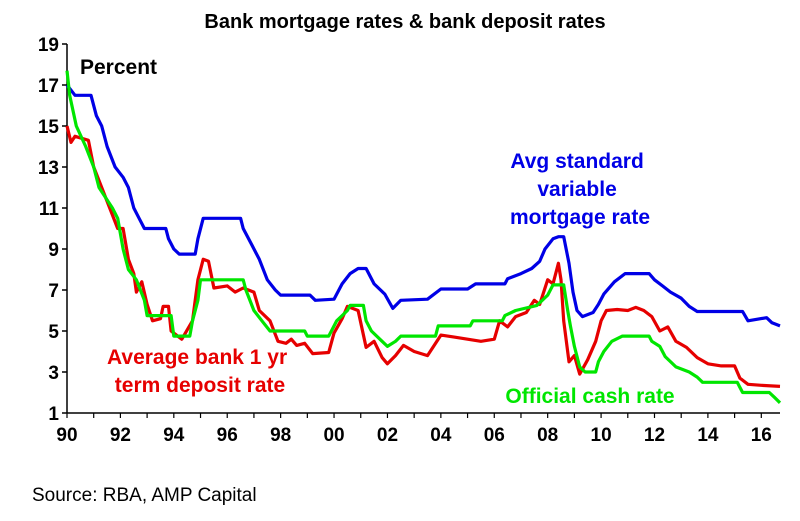 The width and height of the screenshot is (800, 521). Describe the element at coordinates (53, 373) in the screenshot. I see `y-tick-label: 3` at that location.